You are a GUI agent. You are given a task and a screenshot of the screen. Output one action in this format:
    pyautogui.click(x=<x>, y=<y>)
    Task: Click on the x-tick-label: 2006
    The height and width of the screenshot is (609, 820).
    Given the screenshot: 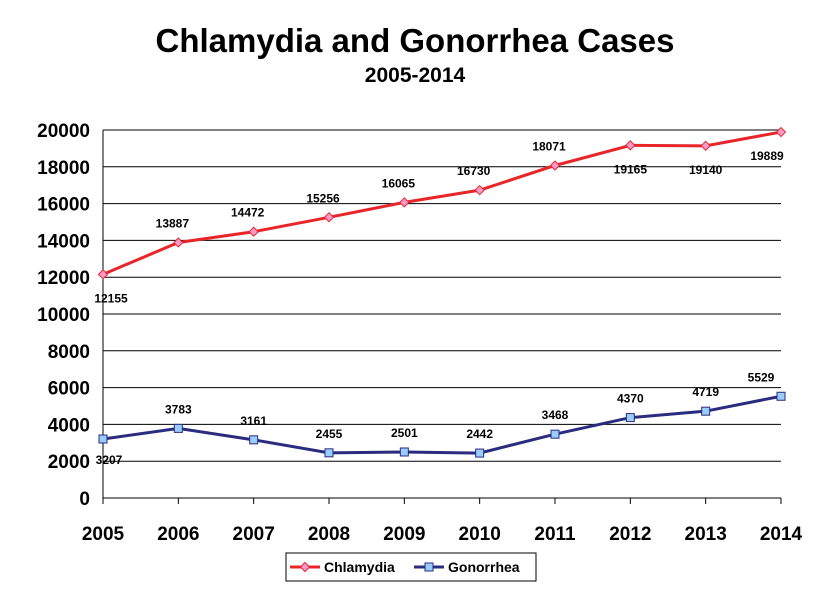 What is the action you would take?
    pyautogui.click(x=178, y=534)
    